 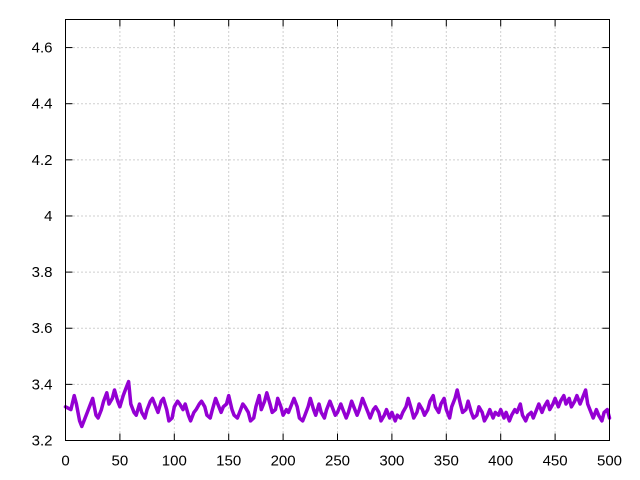 I want to click on y-tick-label: 3.2, so click(x=42, y=441).